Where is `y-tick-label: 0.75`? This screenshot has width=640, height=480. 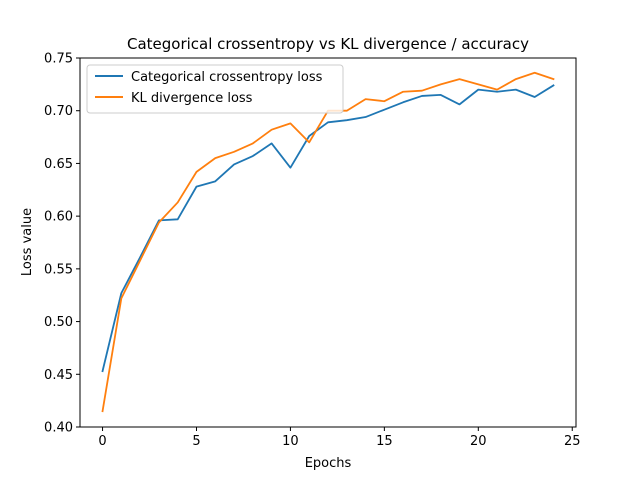
y-tick-label: 0.75 is located at coordinates (58, 59).